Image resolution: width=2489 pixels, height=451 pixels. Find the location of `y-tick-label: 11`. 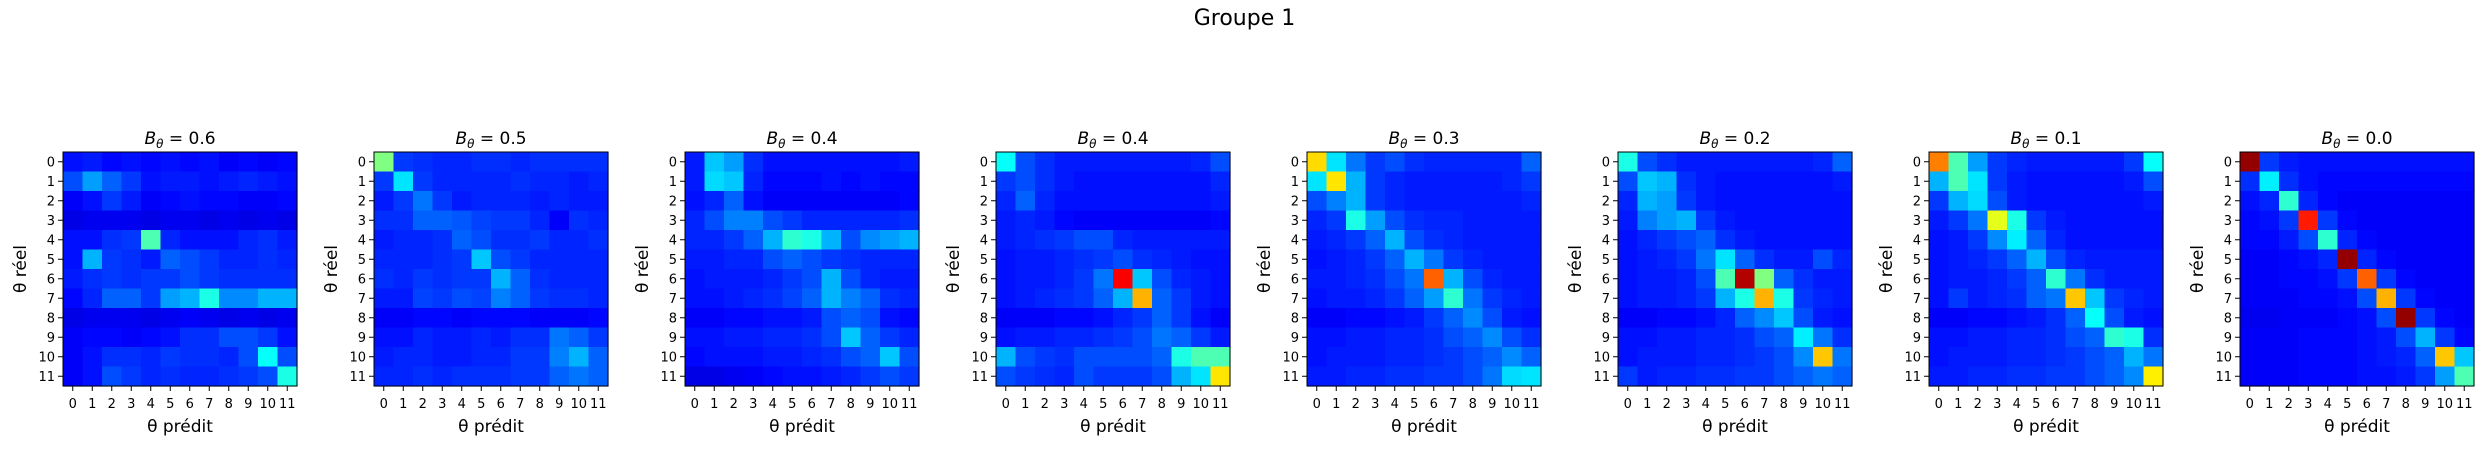

y-tick-label: 11 is located at coordinates (46, 377).